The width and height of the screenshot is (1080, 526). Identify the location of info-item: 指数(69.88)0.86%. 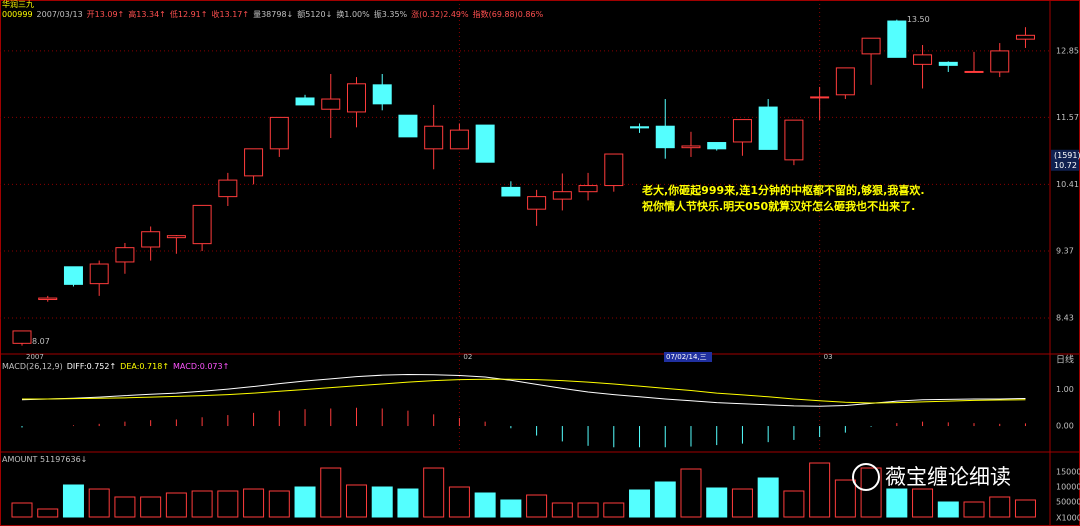
(508, 14).